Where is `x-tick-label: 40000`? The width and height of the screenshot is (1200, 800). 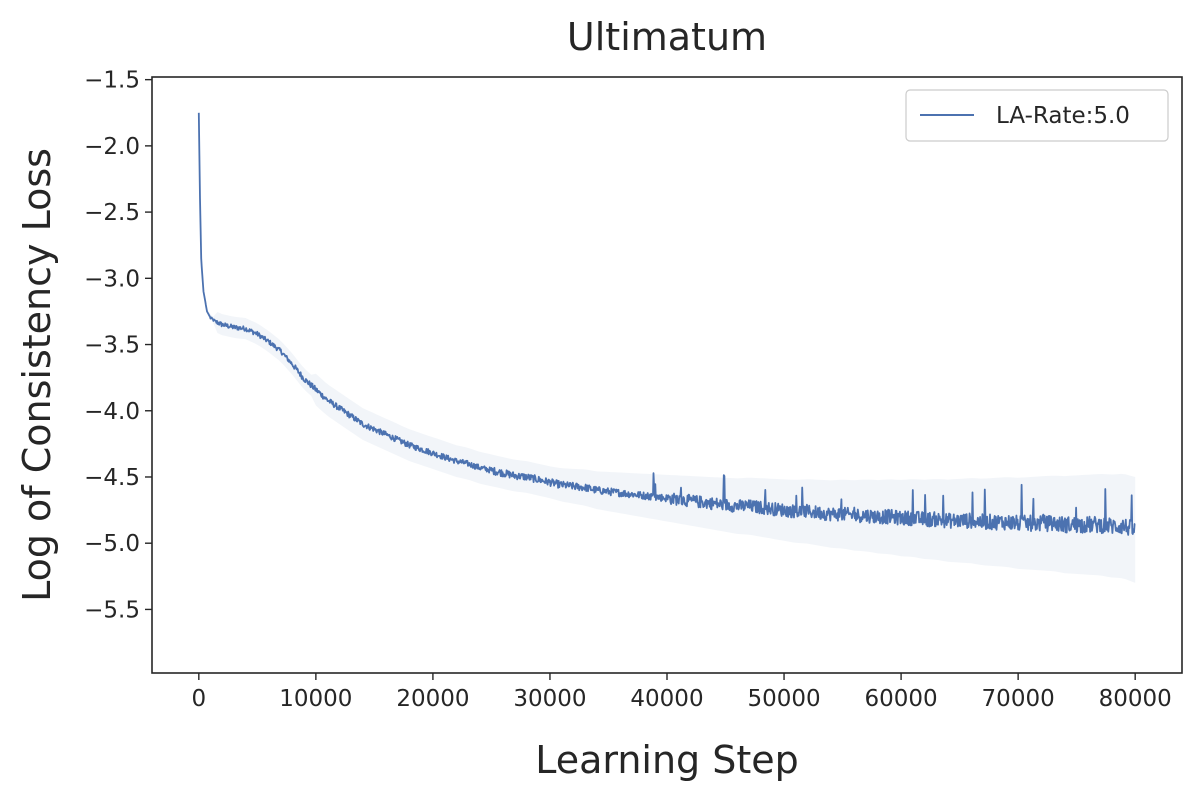
x-tick-label: 40000 is located at coordinates (666, 699).